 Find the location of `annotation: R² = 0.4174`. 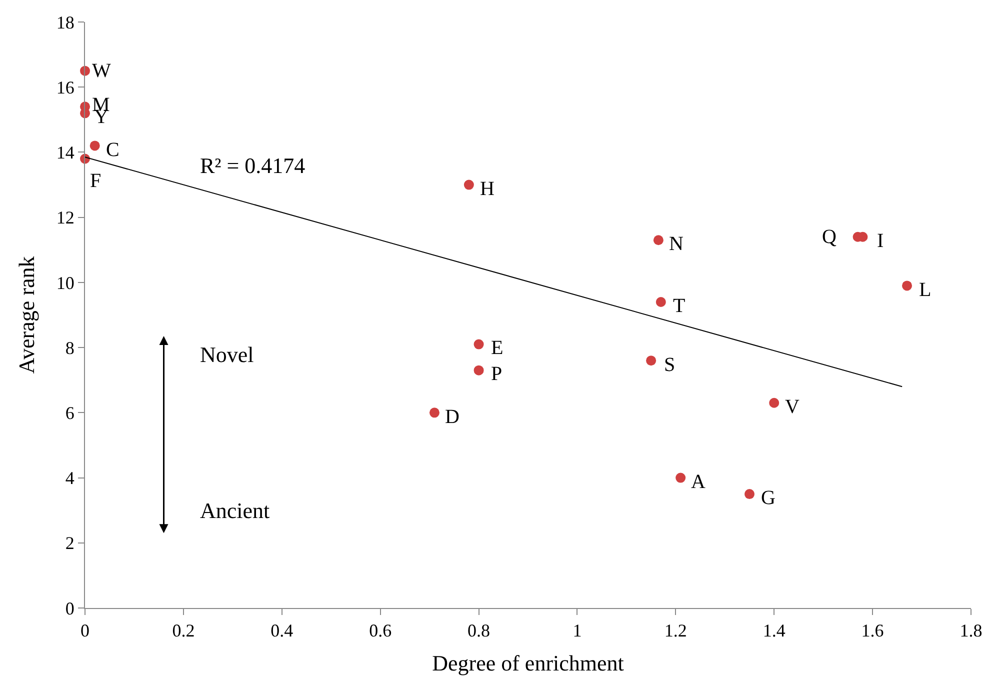

annotation: R² = 0.4174 is located at coordinates (253, 165).